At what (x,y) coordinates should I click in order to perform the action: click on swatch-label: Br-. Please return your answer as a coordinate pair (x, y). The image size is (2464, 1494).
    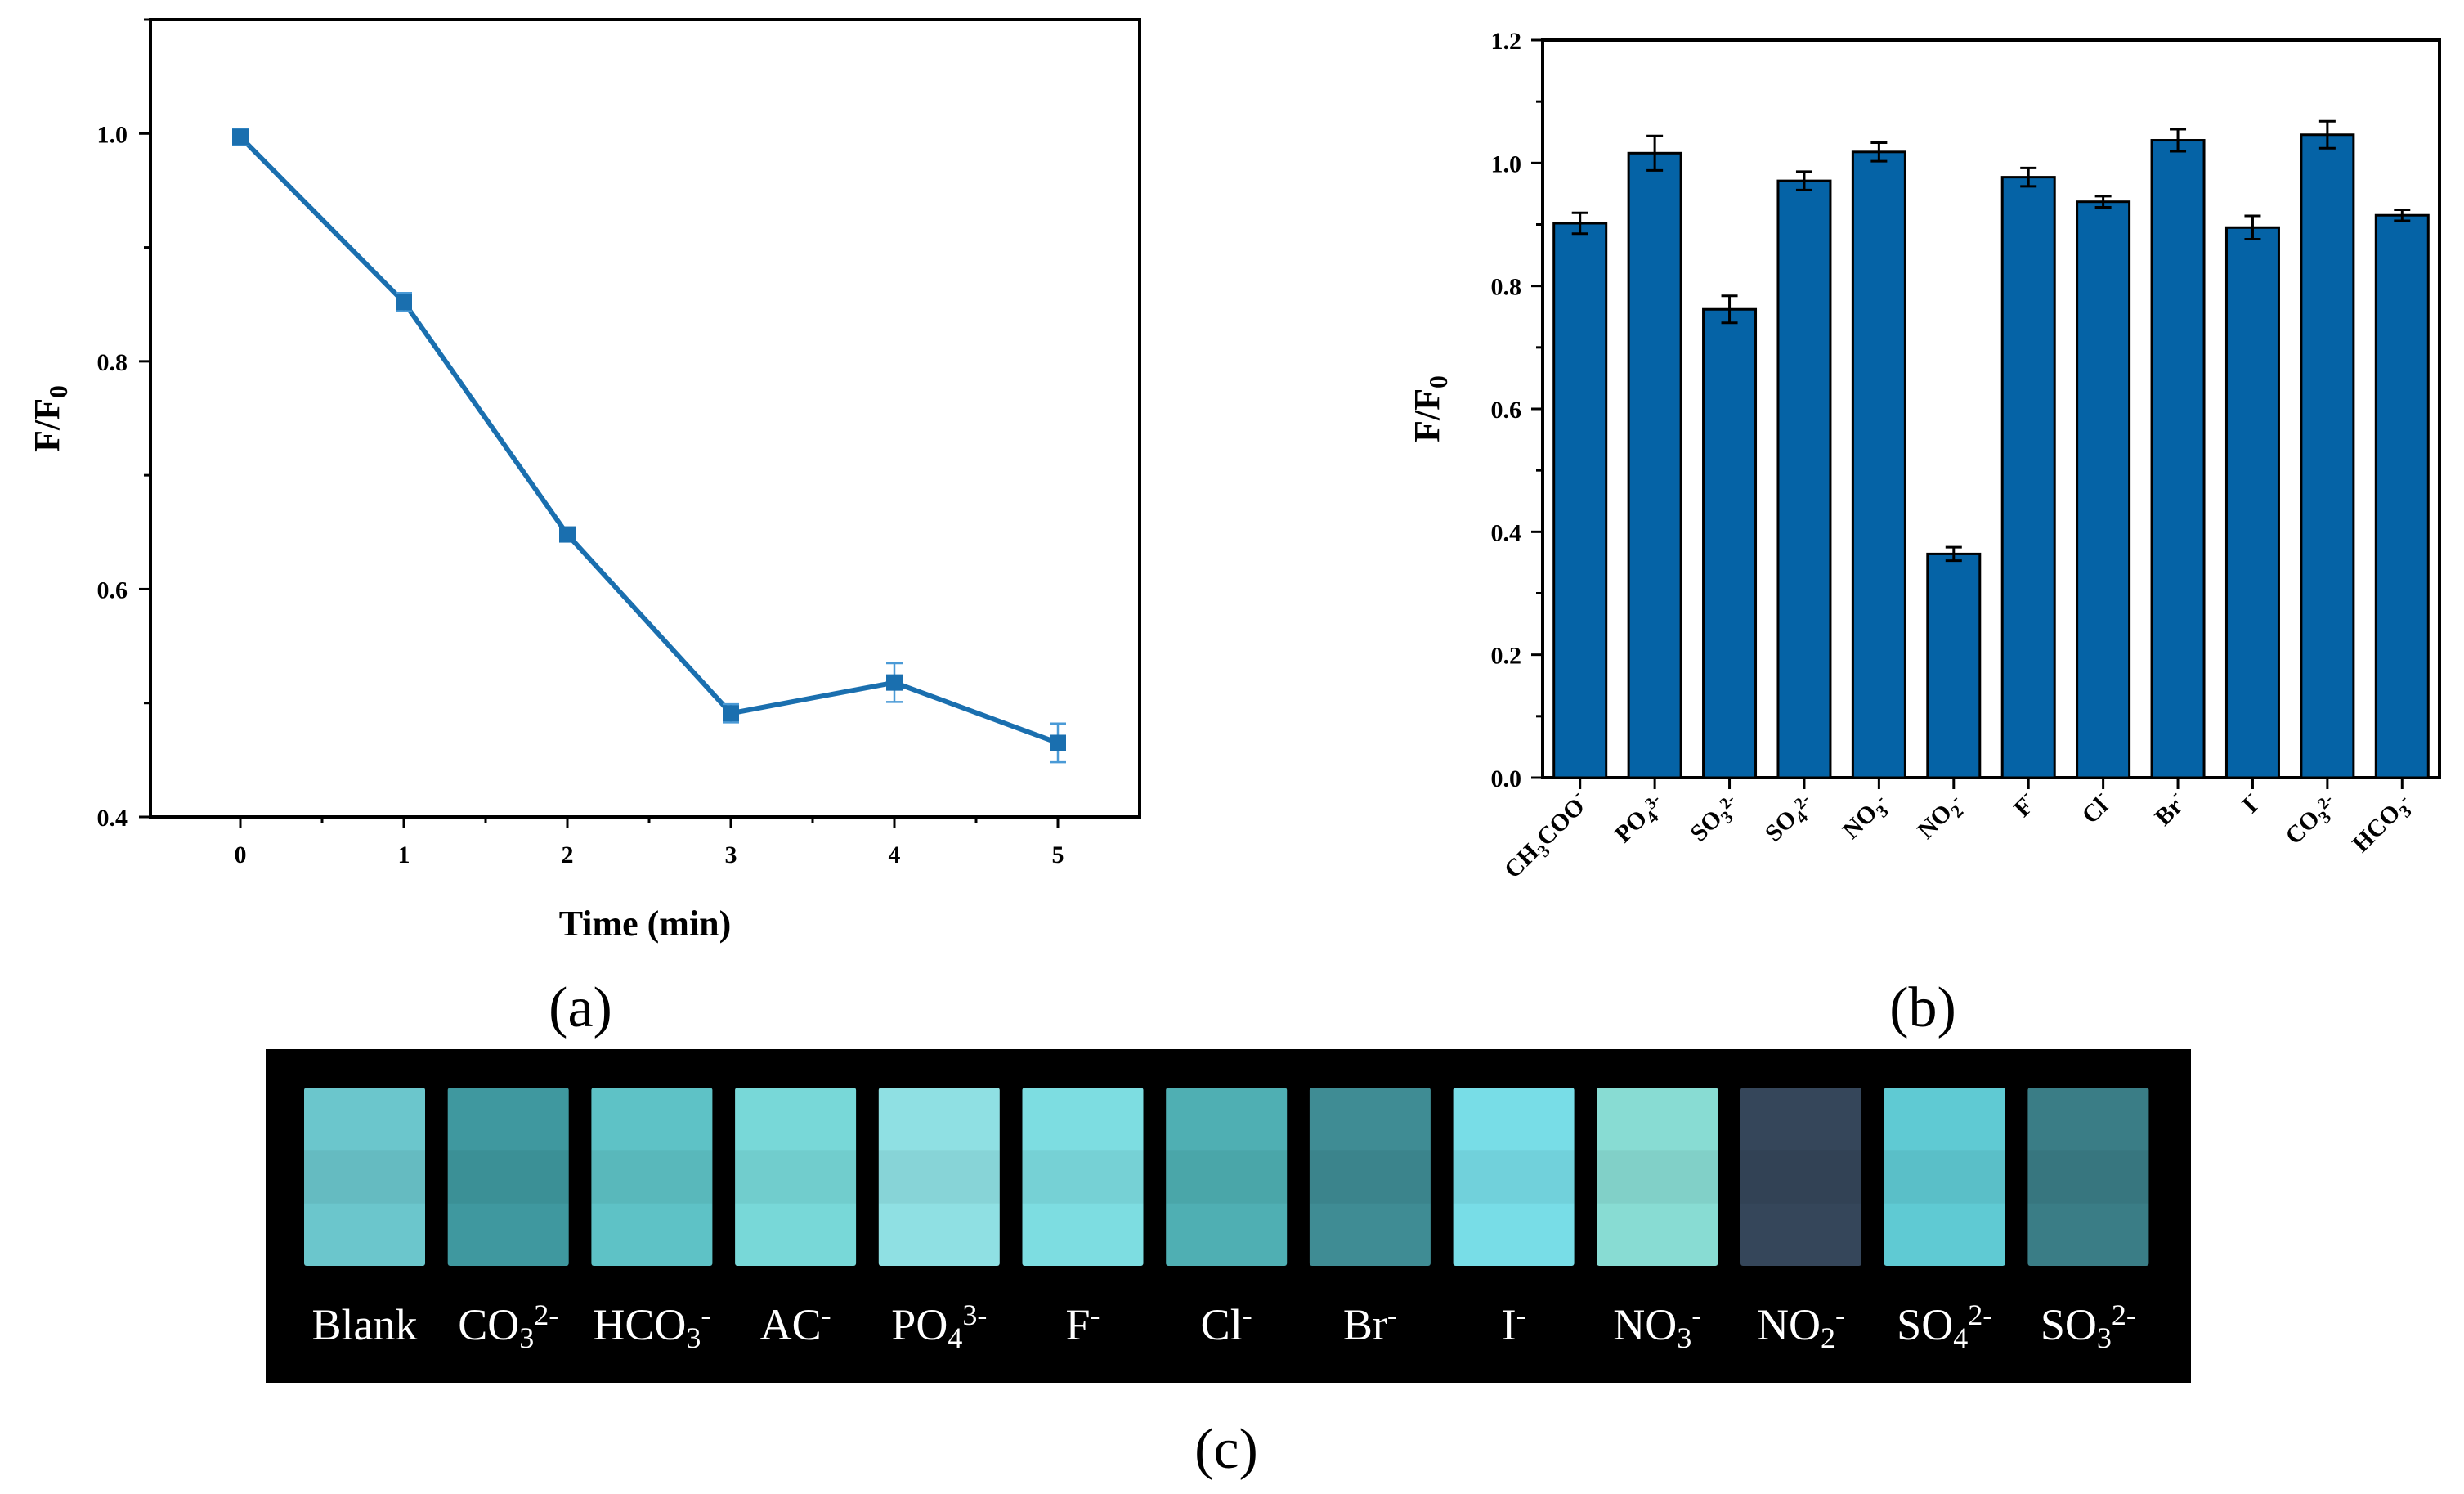
    Looking at the image, I should click on (1370, 1324).